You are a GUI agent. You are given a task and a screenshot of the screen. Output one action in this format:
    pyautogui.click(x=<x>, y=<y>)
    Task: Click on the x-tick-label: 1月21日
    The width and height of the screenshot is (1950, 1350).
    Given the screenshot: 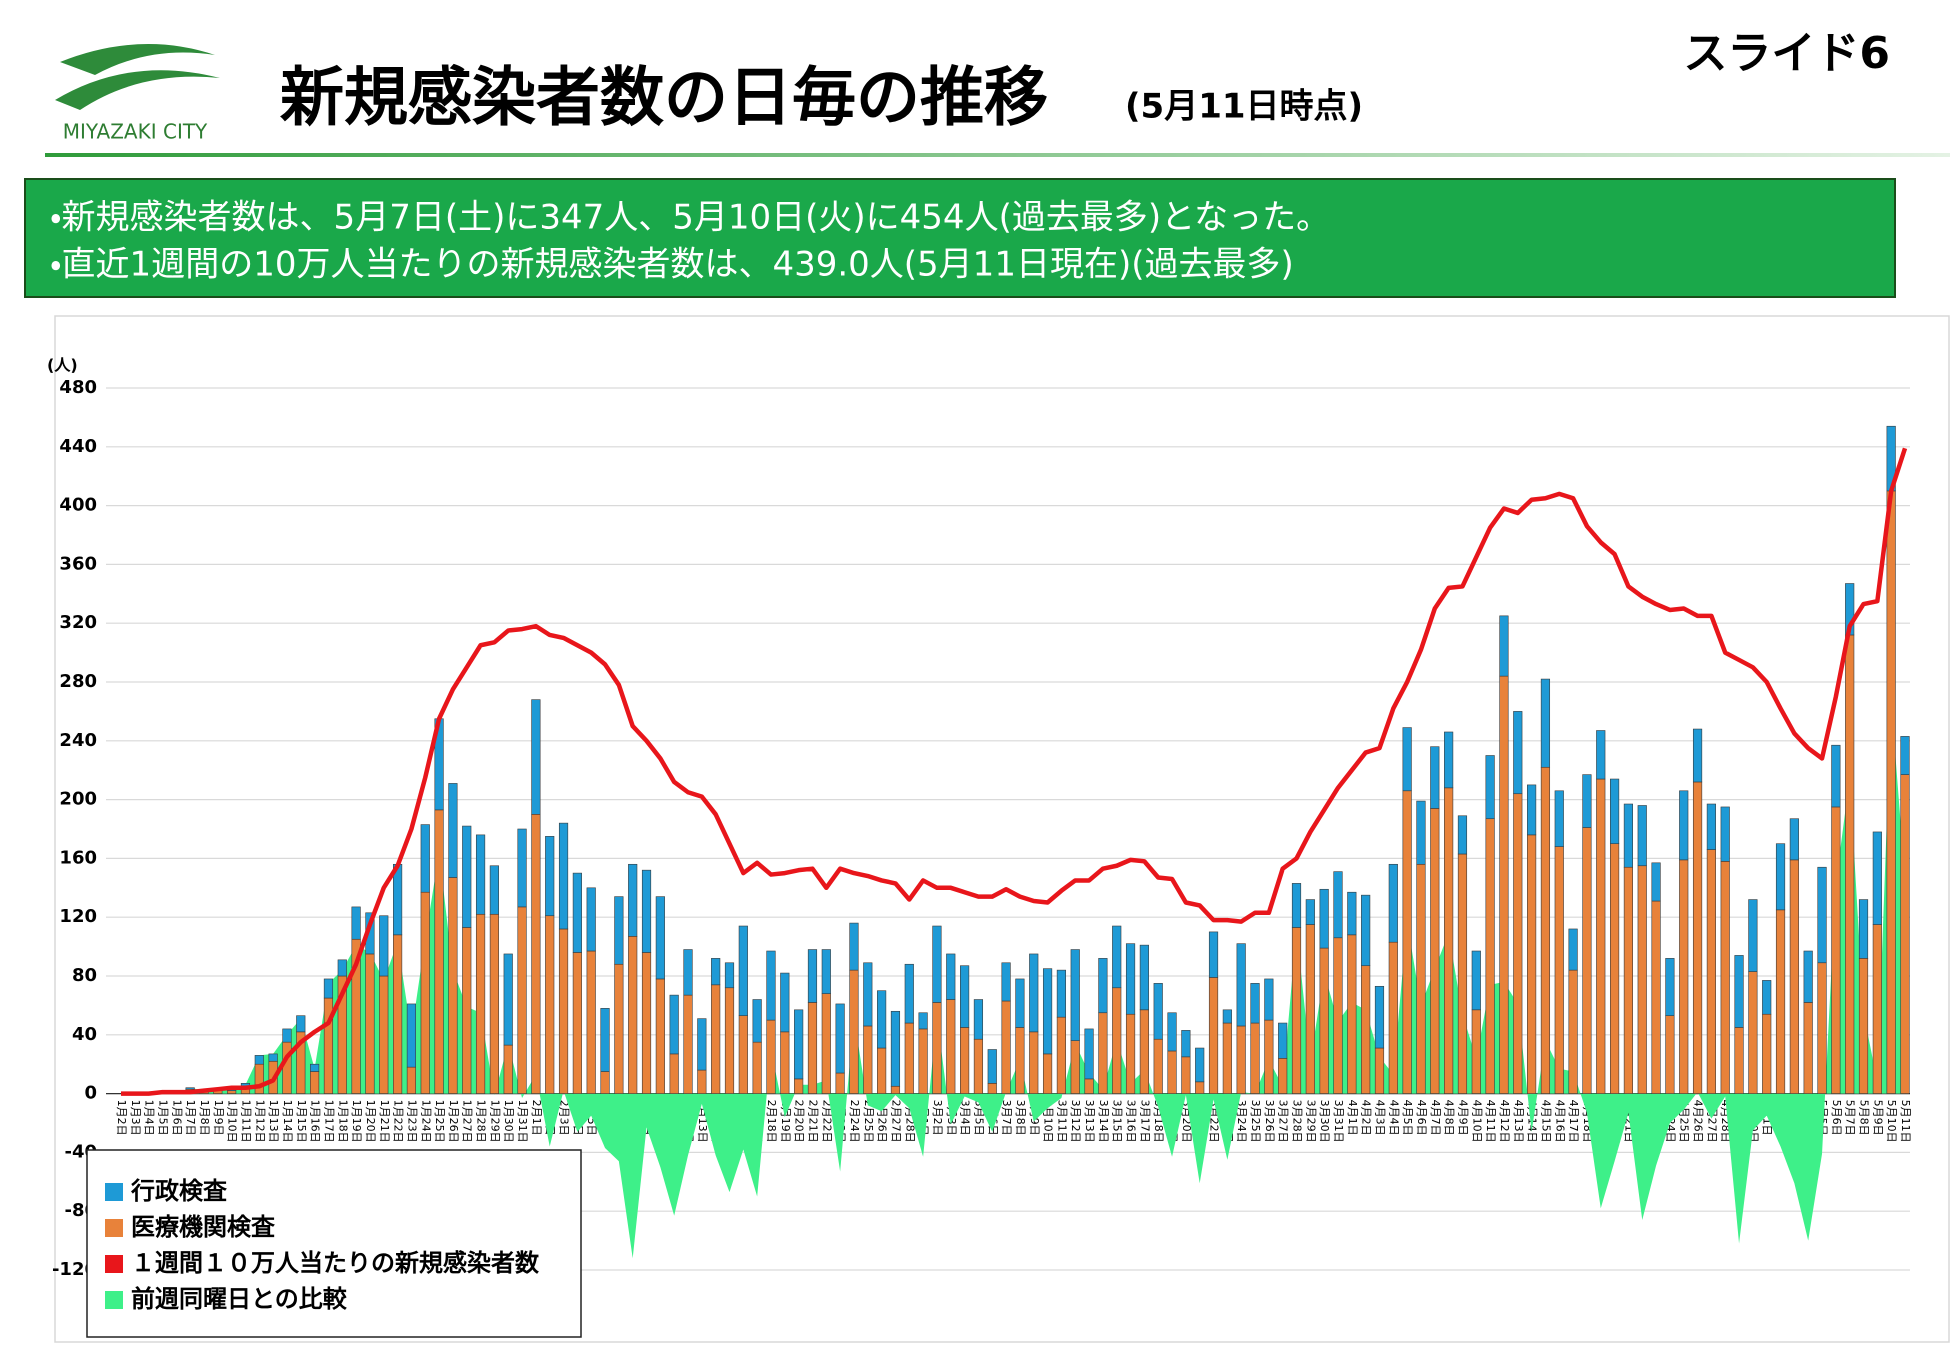 What is the action you would take?
    pyautogui.click(x=384, y=1121)
    